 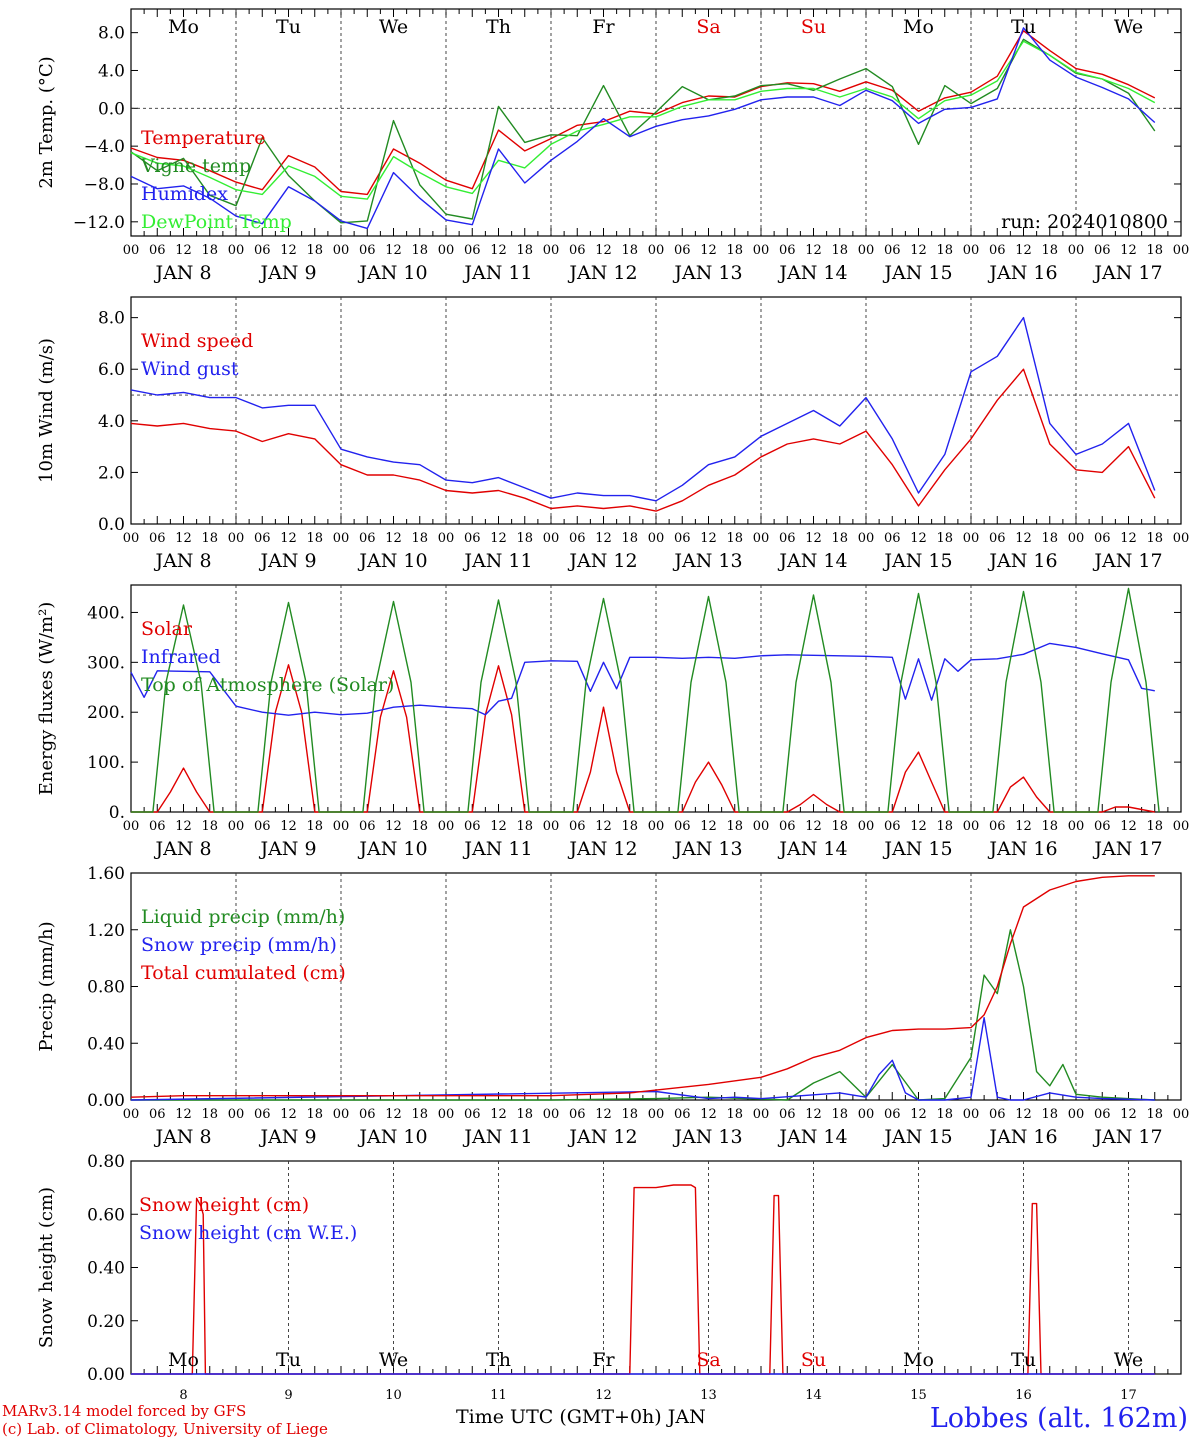 What do you see at coordinates (288, 1395) in the screenshot?
I see `day-number-label: 9` at bounding box center [288, 1395].